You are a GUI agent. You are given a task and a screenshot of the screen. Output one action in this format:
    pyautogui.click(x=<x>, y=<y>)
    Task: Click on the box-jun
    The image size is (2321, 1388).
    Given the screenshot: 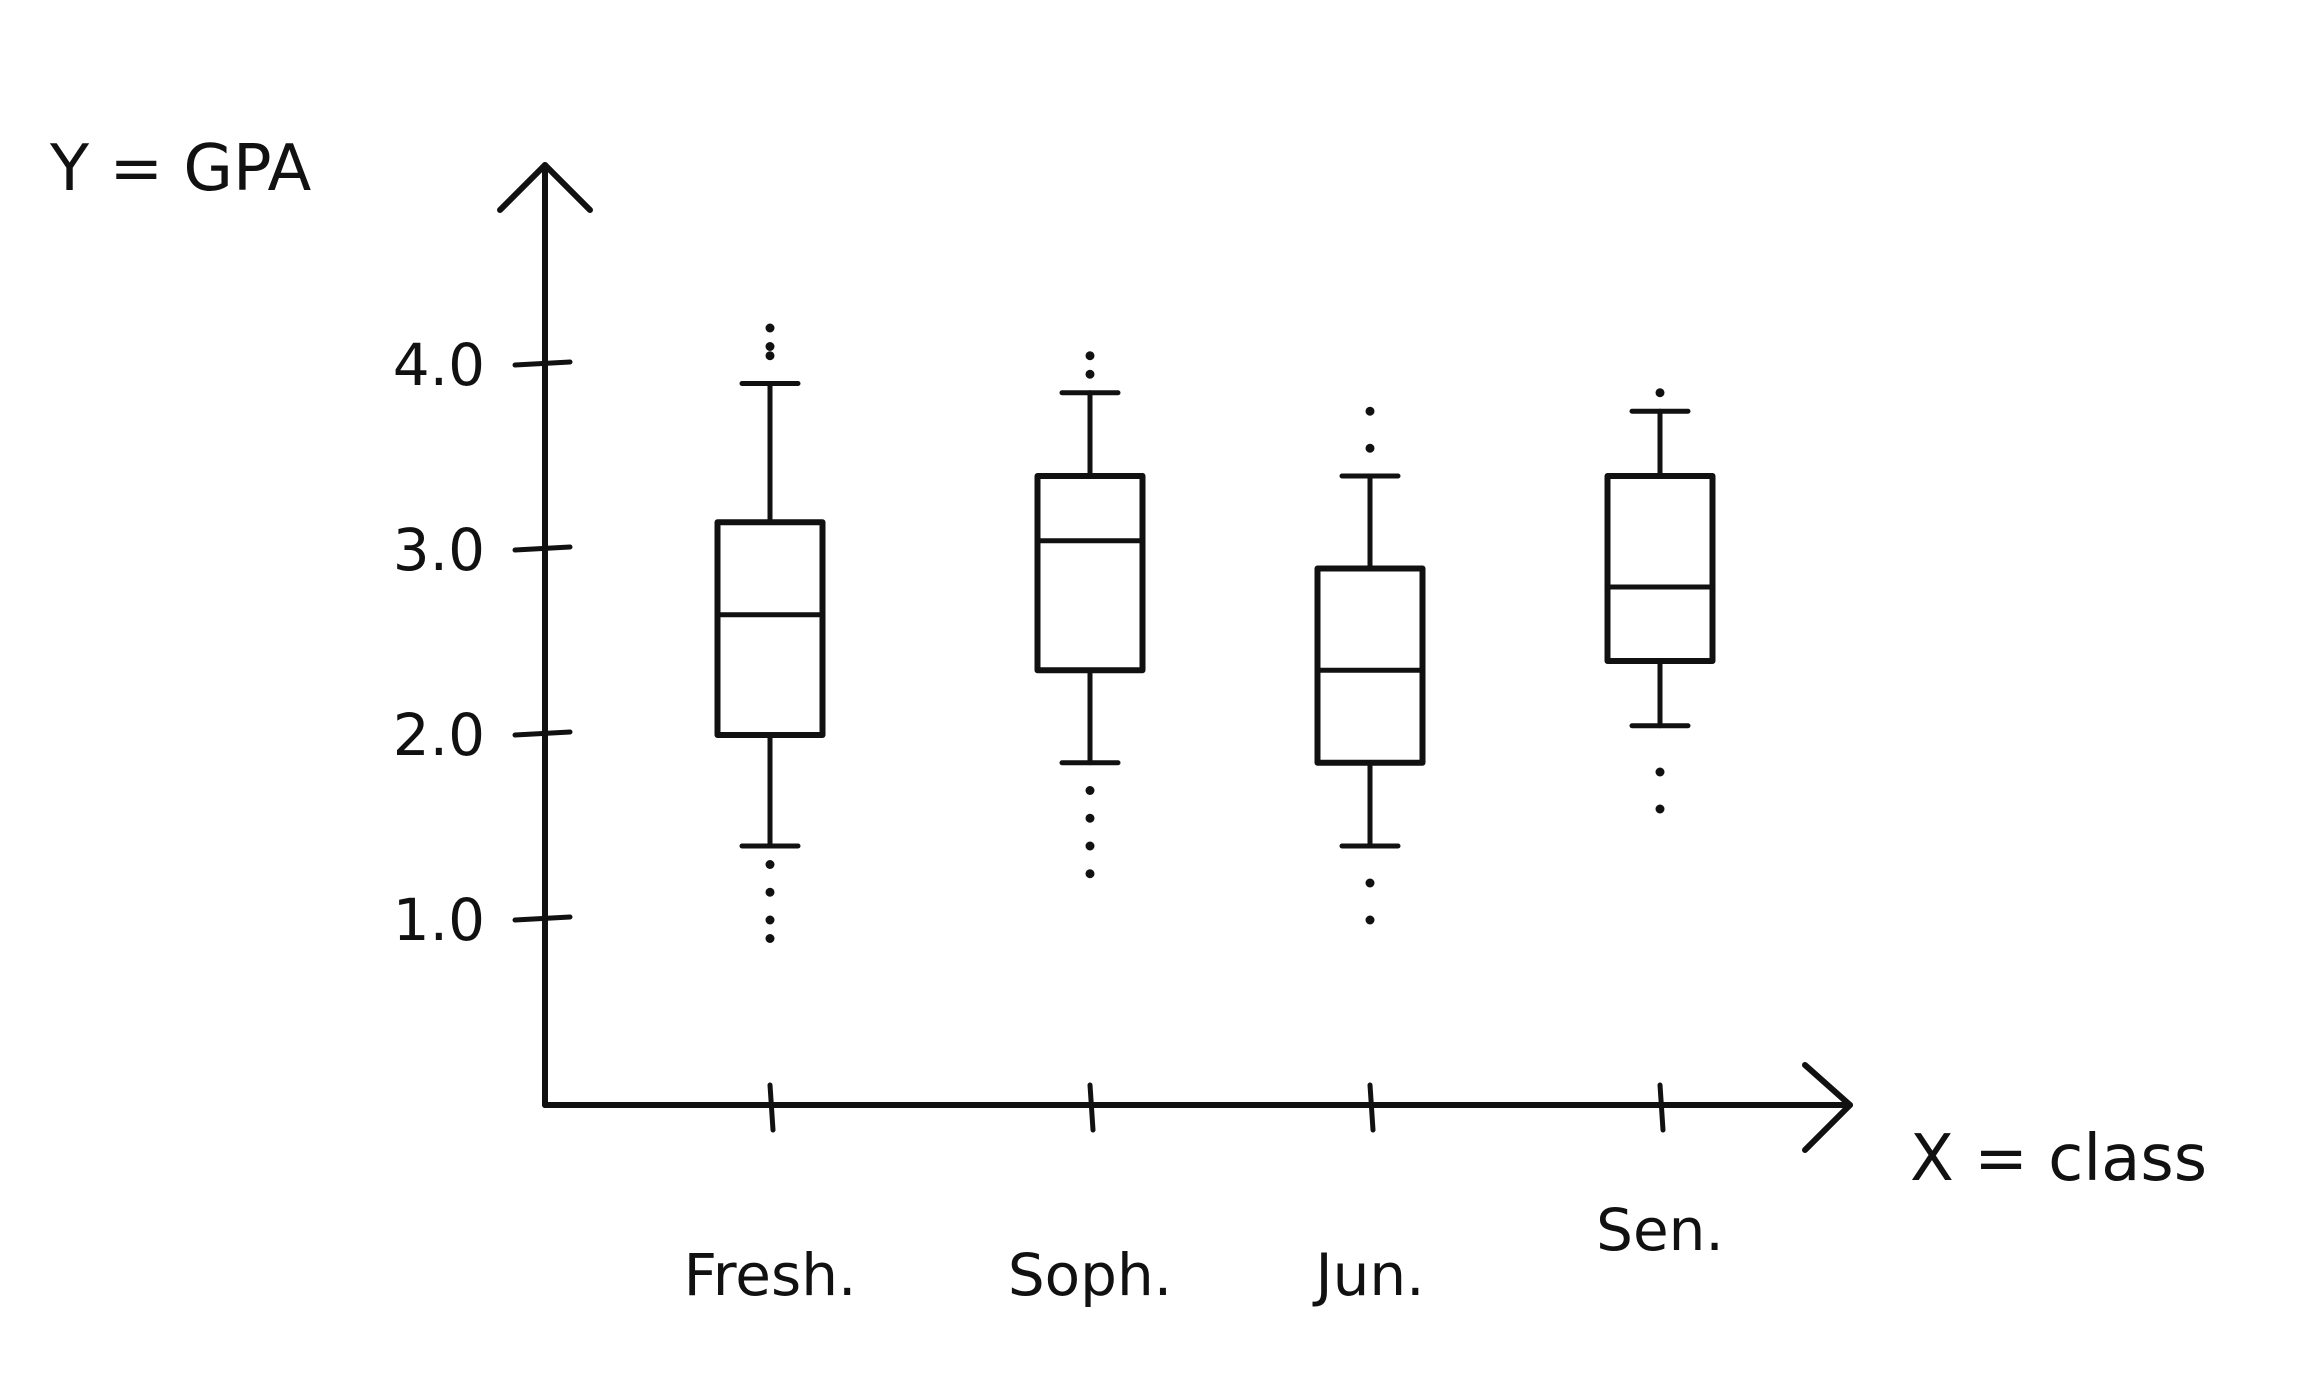 What is the action you would take?
    pyautogui.click(x=1370, y=665)
    